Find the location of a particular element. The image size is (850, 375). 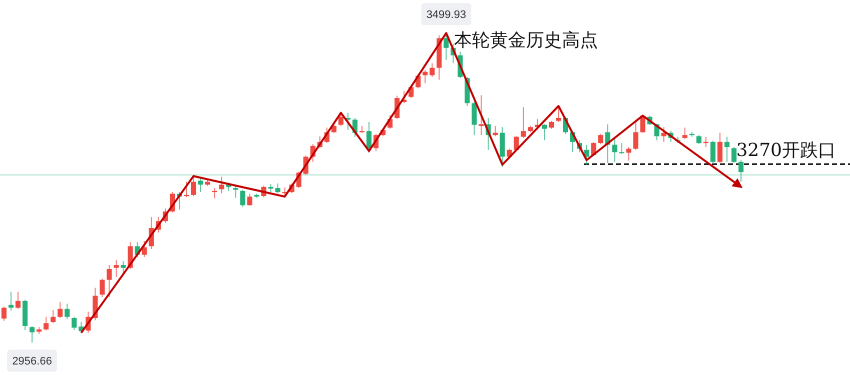

annotation: 本轮黄金历史高点 is located at coordinates (526, 41).